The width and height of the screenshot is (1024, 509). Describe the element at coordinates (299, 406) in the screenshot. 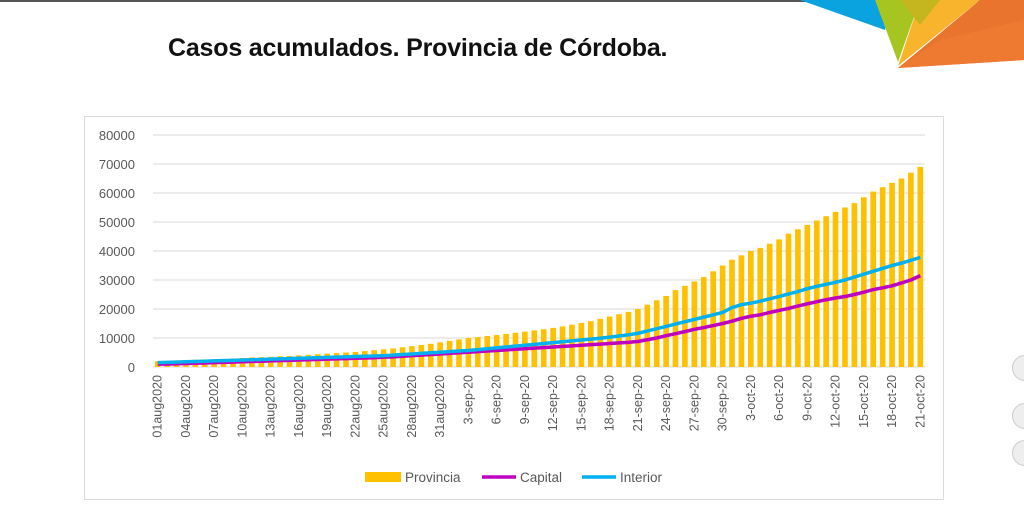

I see `x-tick-label: 16aug2020` at that location.